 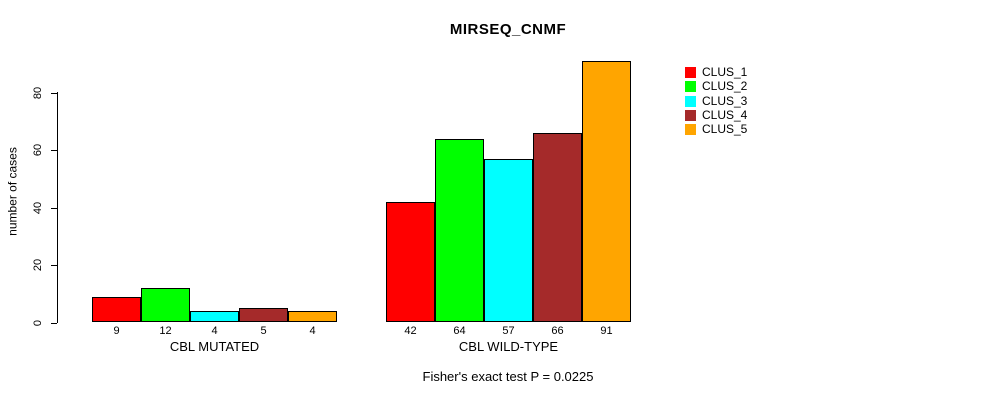 I want to click on y-tick-label: 60, so click(x=38, y=150).